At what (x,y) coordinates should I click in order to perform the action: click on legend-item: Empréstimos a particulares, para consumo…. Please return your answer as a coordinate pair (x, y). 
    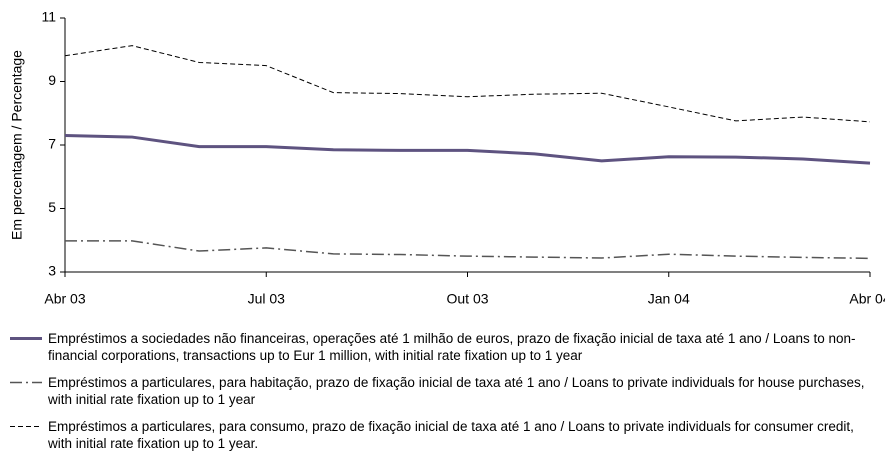
    Looking at the image, I should click on (443, 435).